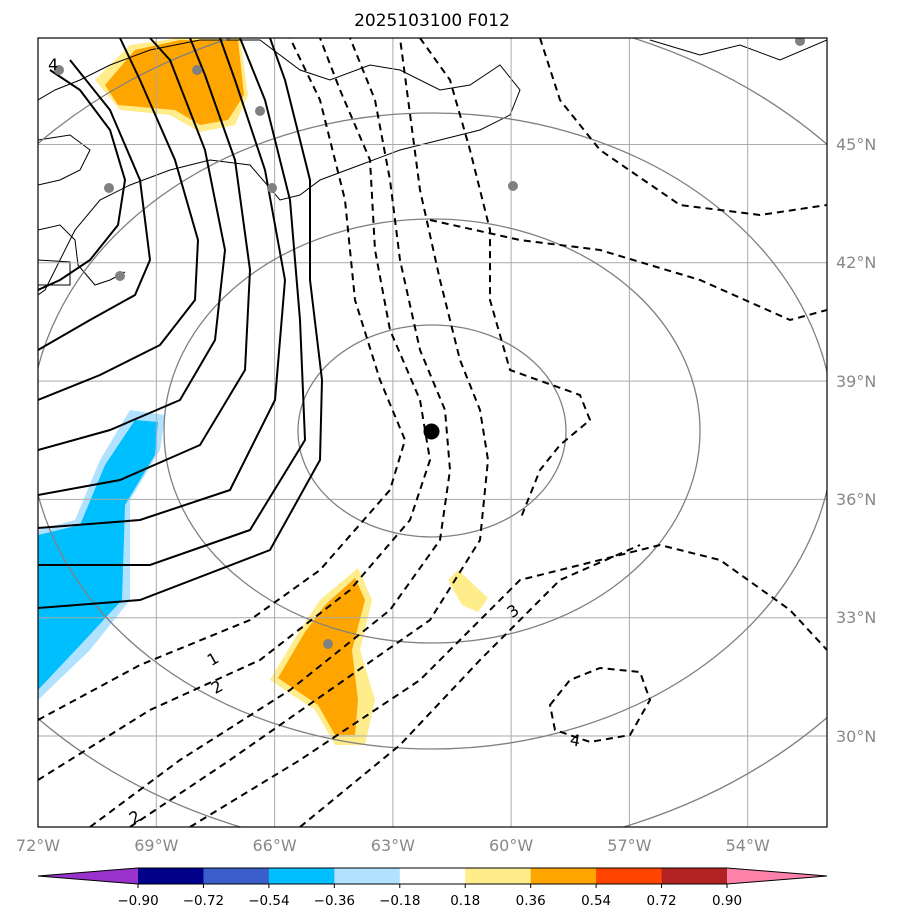 This screenshot has width=898, height=924. What do you see at coordinates (748, 845) in the screenshot?
I see `lon-tick: 54°W` at bounding box center [748, 845].